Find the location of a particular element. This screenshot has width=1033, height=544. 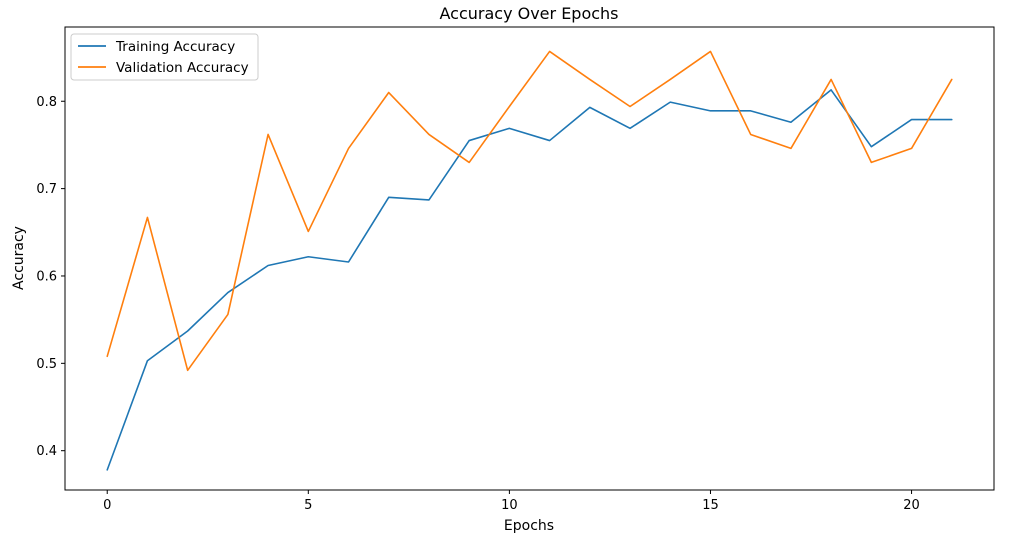

y-tick-label: 0.7 is located at coordinates (46, 189).